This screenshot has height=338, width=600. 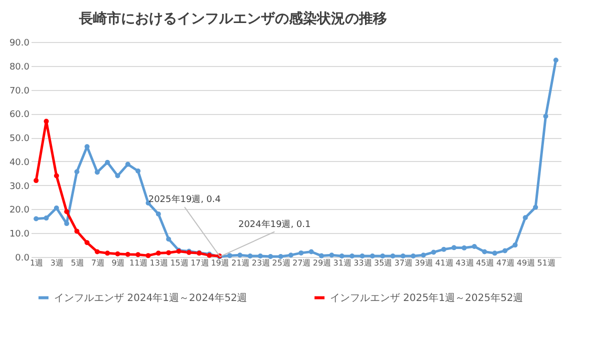 I want to click on x-tick-label: 1週, so click(x=37, y=263).